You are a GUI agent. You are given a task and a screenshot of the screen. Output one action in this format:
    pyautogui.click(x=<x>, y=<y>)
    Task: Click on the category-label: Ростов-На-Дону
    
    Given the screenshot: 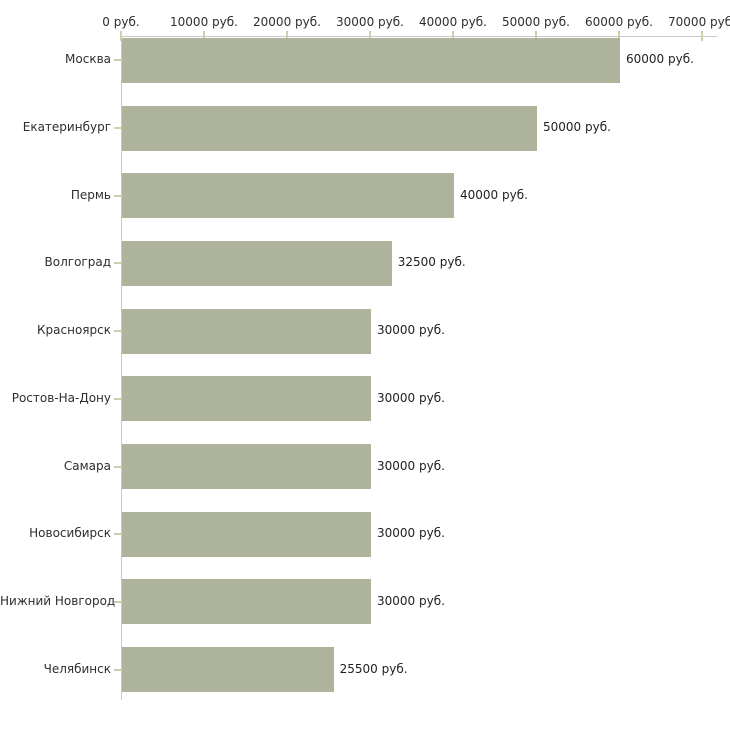 What is the action you would take?
    pyautogui.click(x=61, y=397)
    